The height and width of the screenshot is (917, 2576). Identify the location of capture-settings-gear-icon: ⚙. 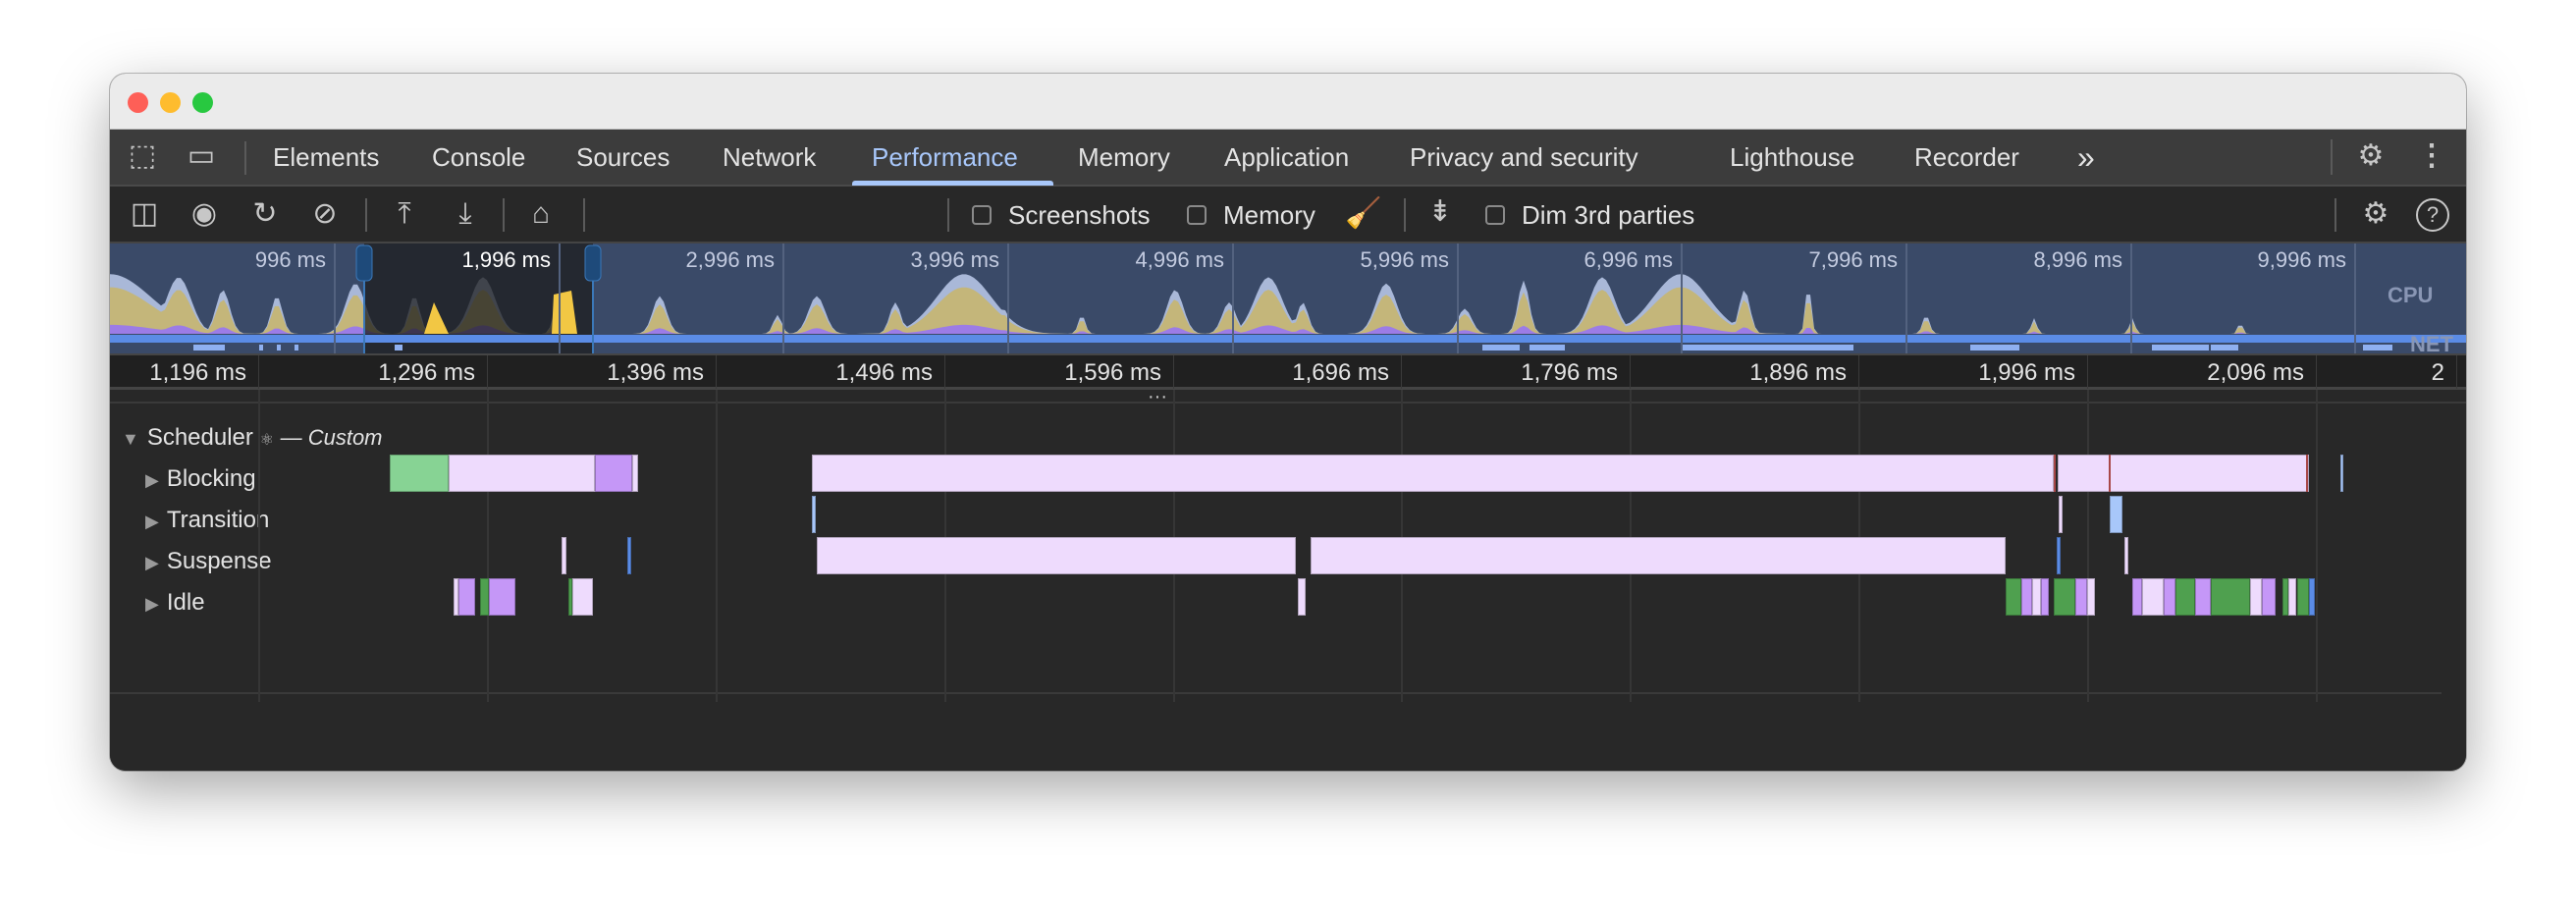
(2375, 213).